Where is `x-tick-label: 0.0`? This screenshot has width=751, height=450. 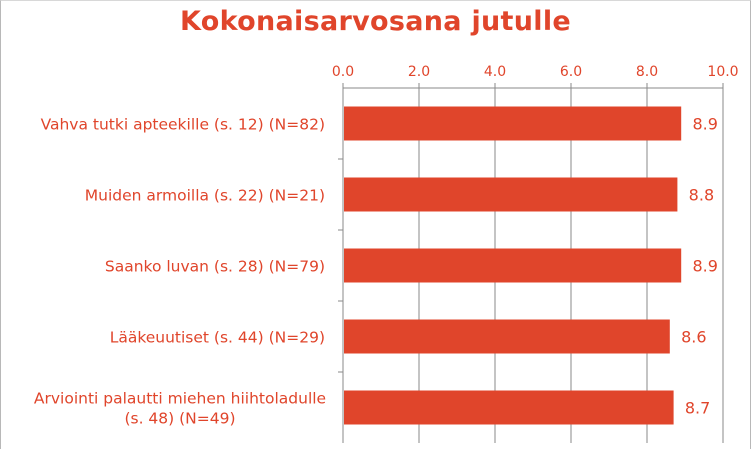
x-tick-label: 0.0 is located at coordinates (343, 72).